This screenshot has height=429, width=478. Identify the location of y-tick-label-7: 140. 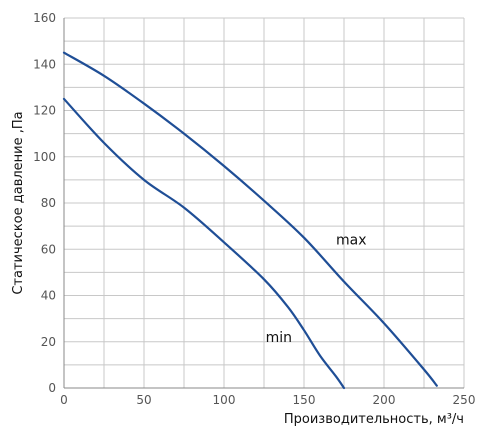
(44, 64).